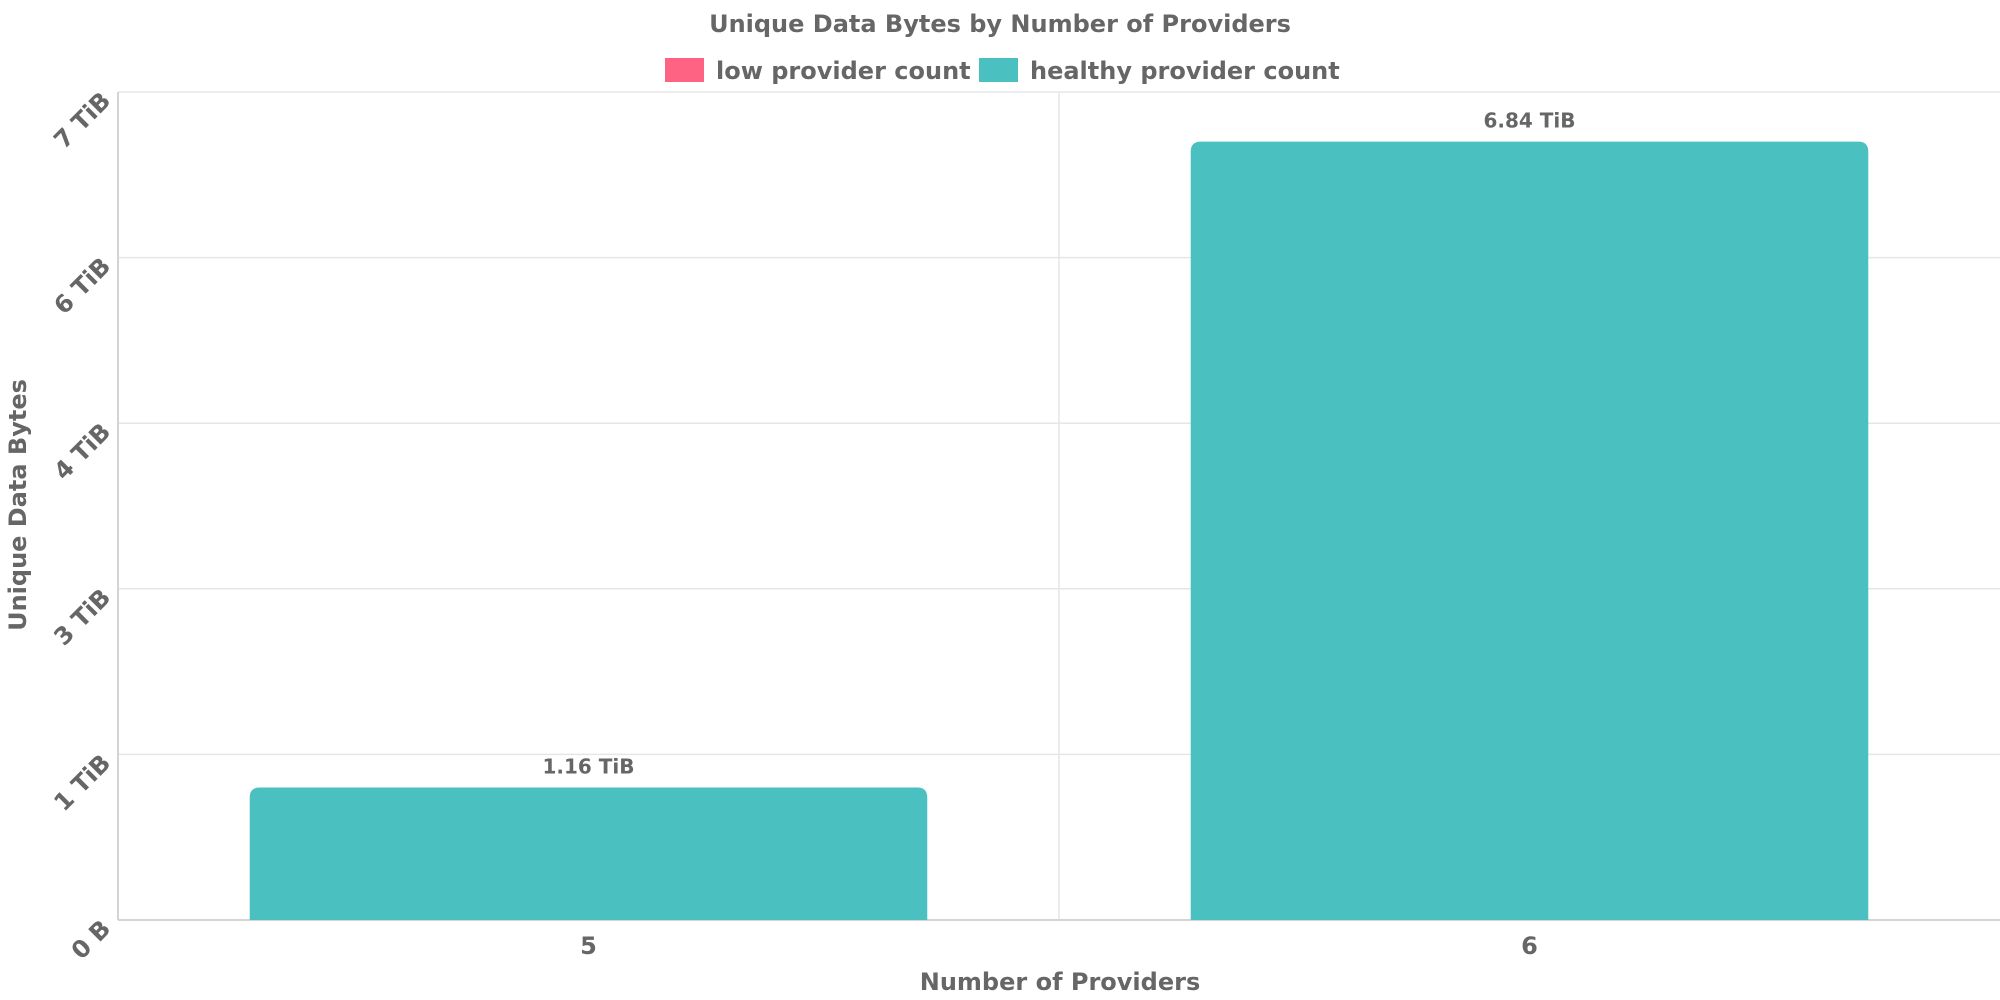 The image size is (2000, 1000). I want to click on legend-item-low-provider-count: low provider count, so click(818, 71).